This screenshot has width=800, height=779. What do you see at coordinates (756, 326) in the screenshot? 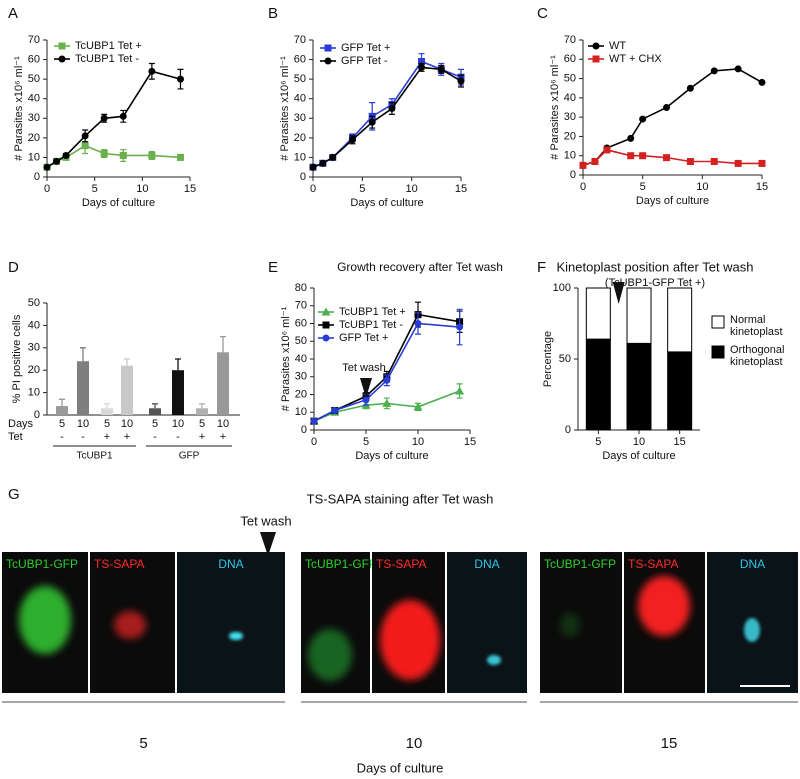
I see `legend-label: Normal kinetoplast` at bounding box center [756, 326].